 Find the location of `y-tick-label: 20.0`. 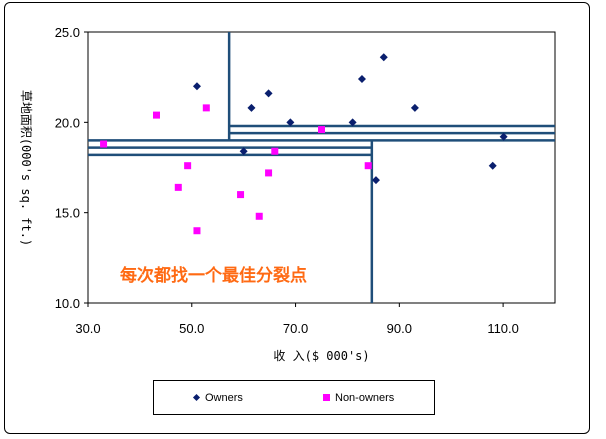

y-tick-label: 20.0 is located at coordinates (67, 122).